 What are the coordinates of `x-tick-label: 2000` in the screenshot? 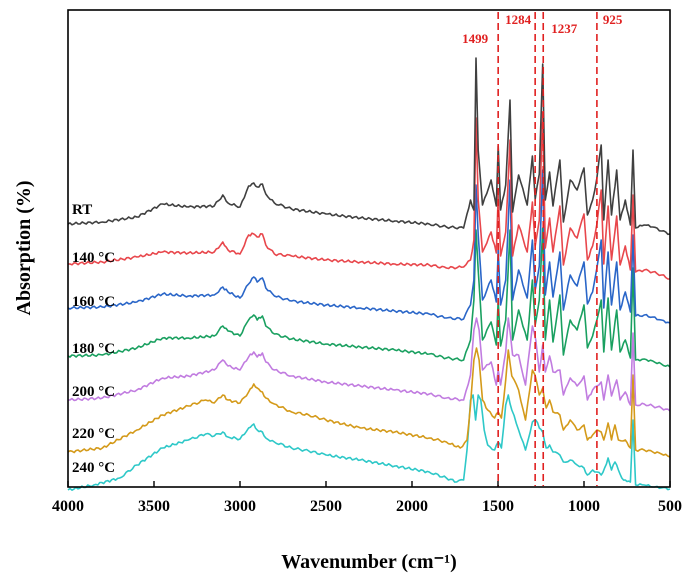 It's located at (412, 506).